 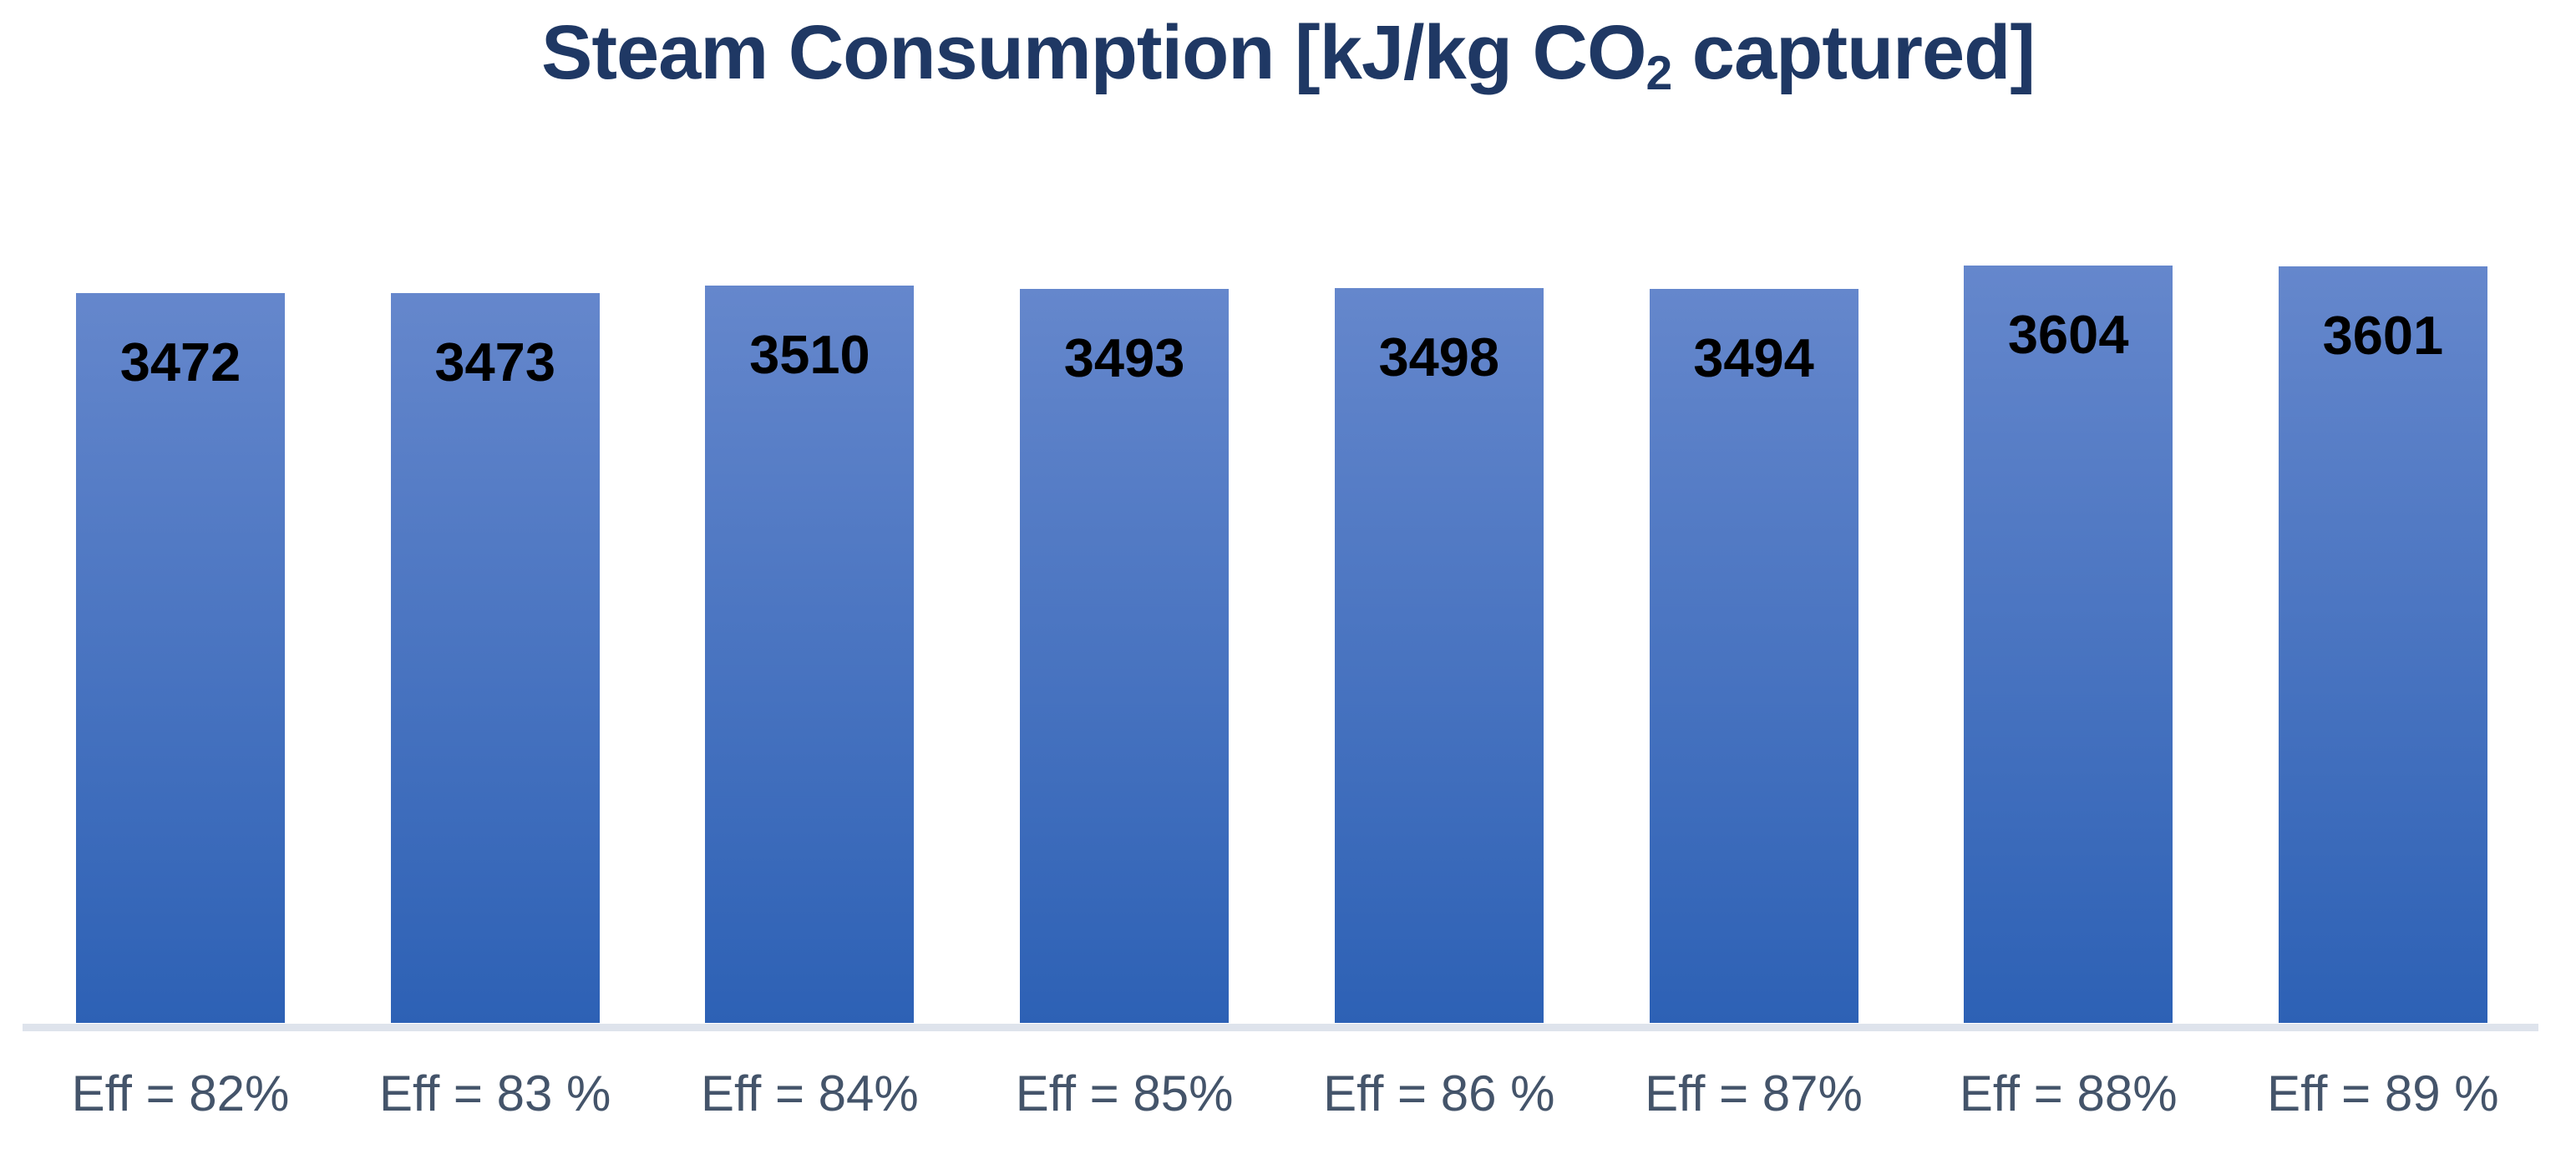 What do you see at coordinates (1439, 655) in the screenshot?
I see `bar: 3498` at bounding box center [1439, 655].